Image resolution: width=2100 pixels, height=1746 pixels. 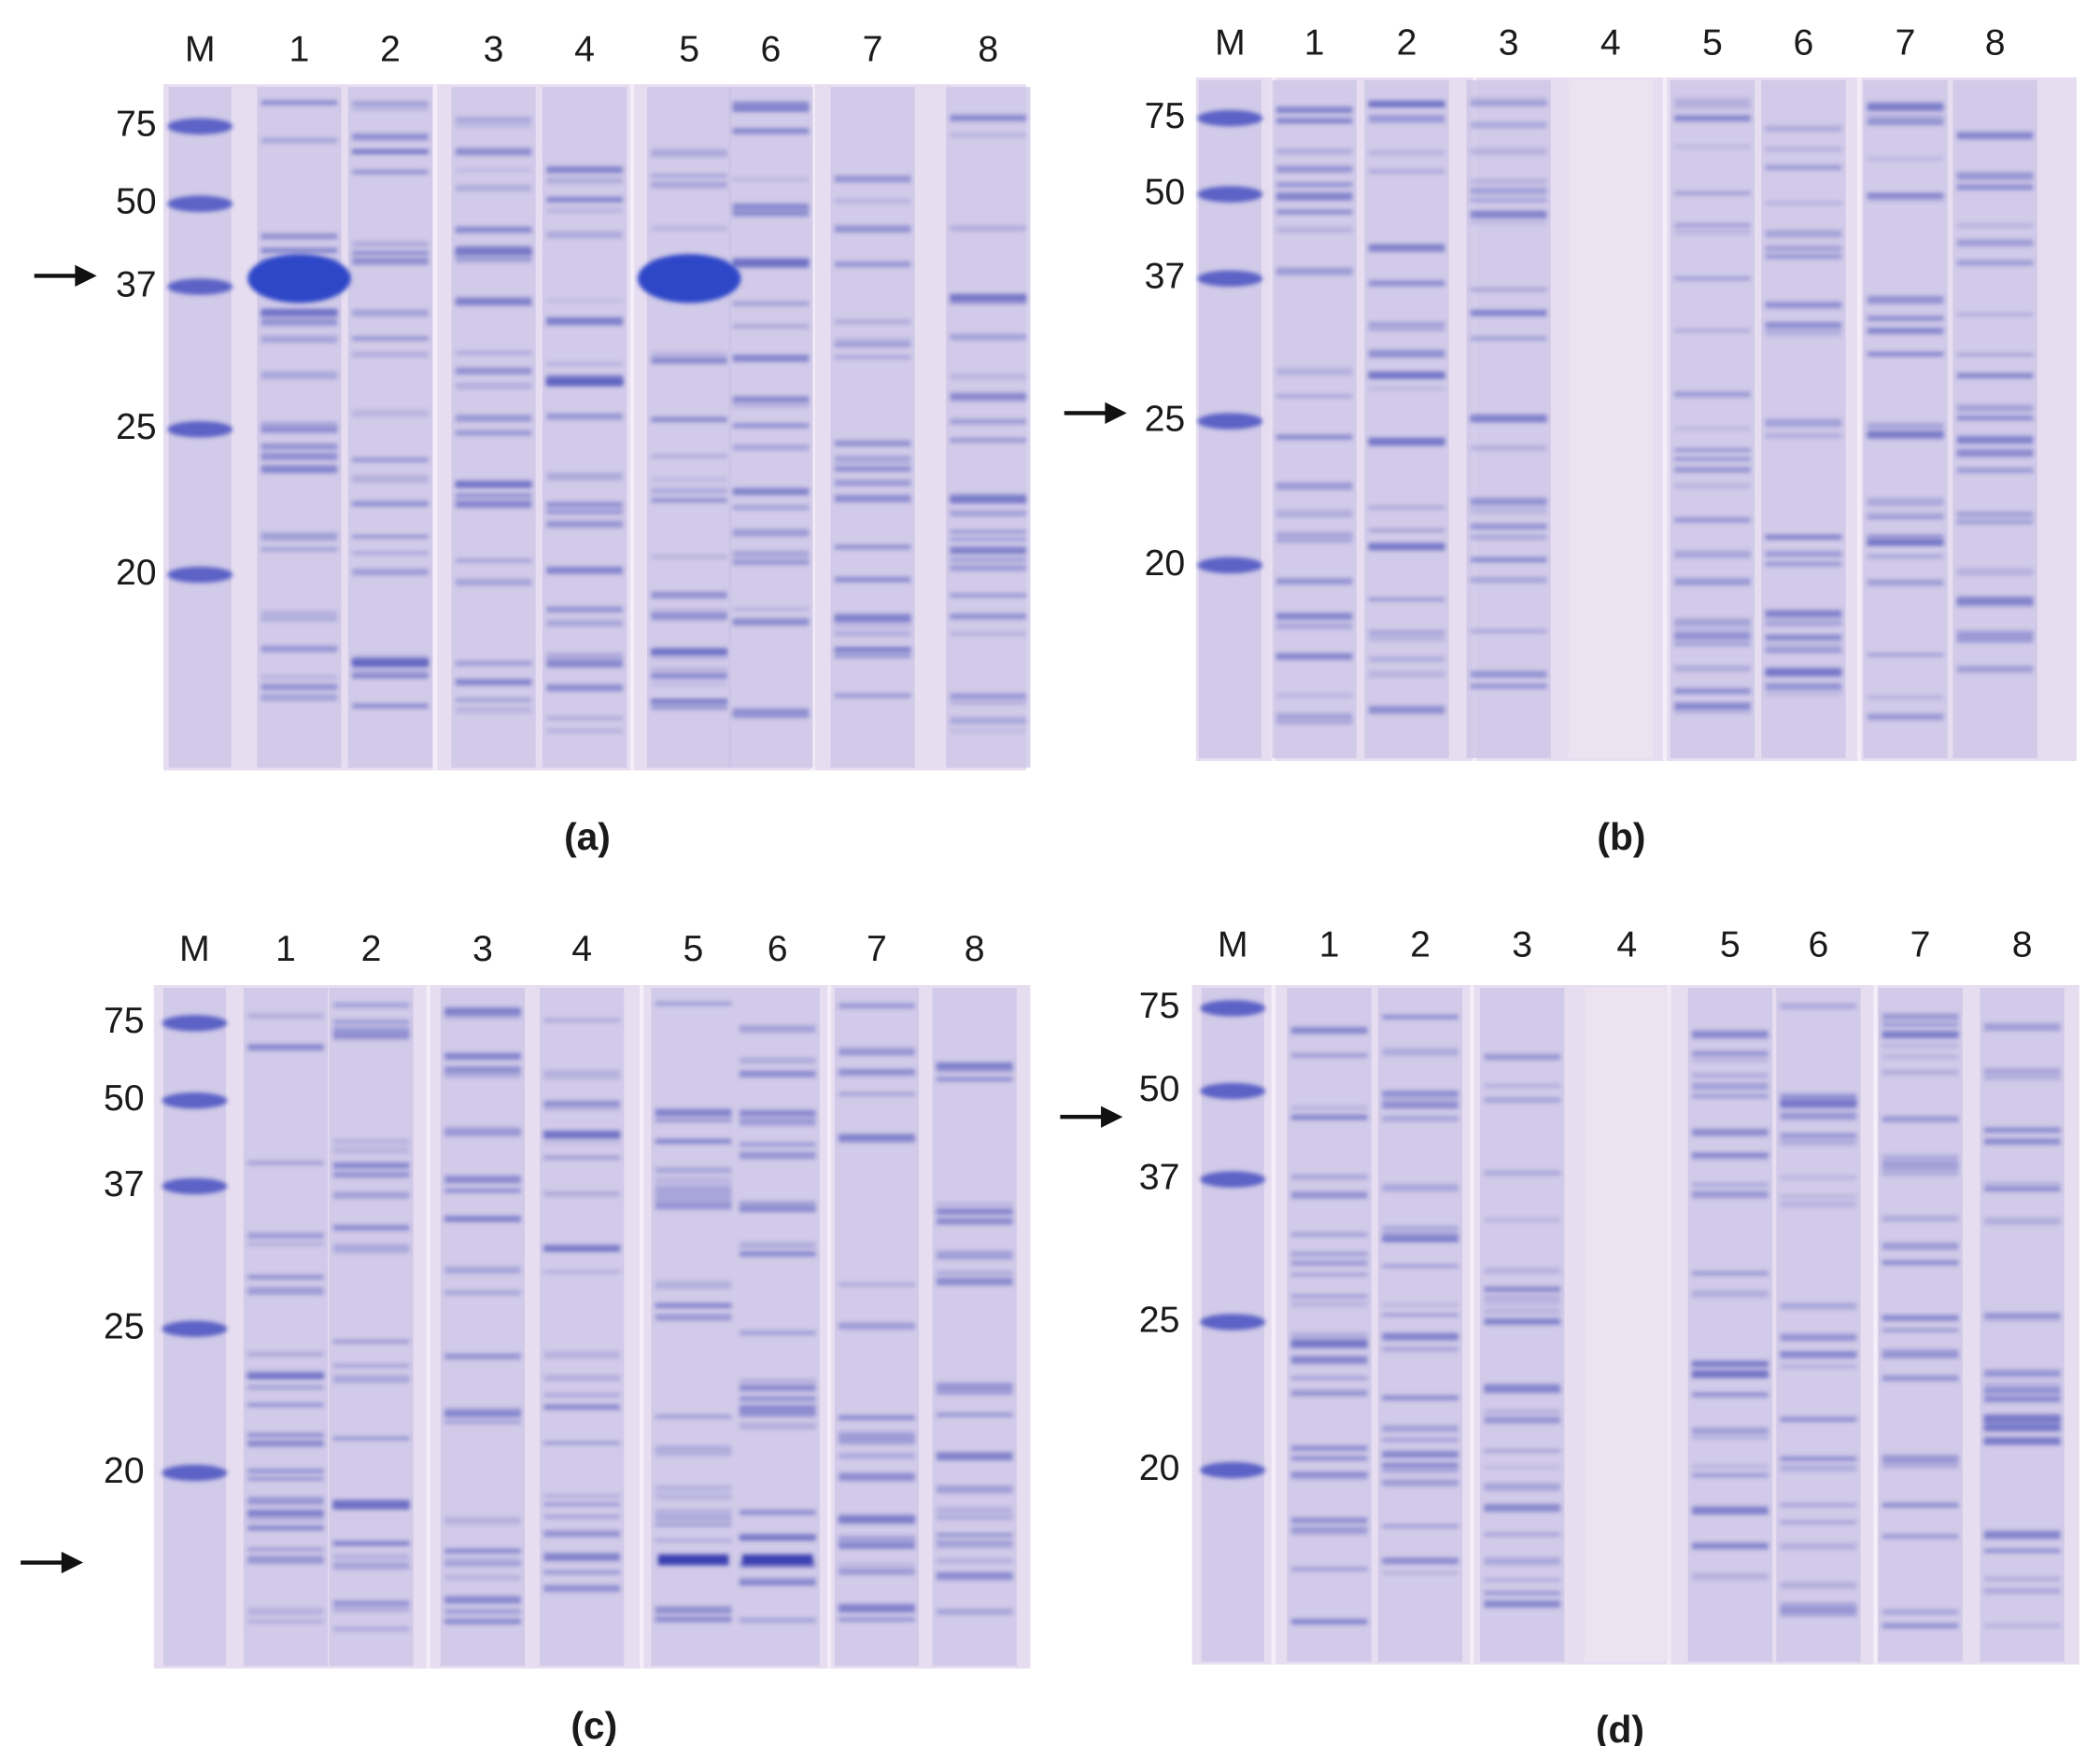 What do you see at coordinates (136, 572) in the screenshot?
I see `marker-label: 20` at bounding box center [136, 572].